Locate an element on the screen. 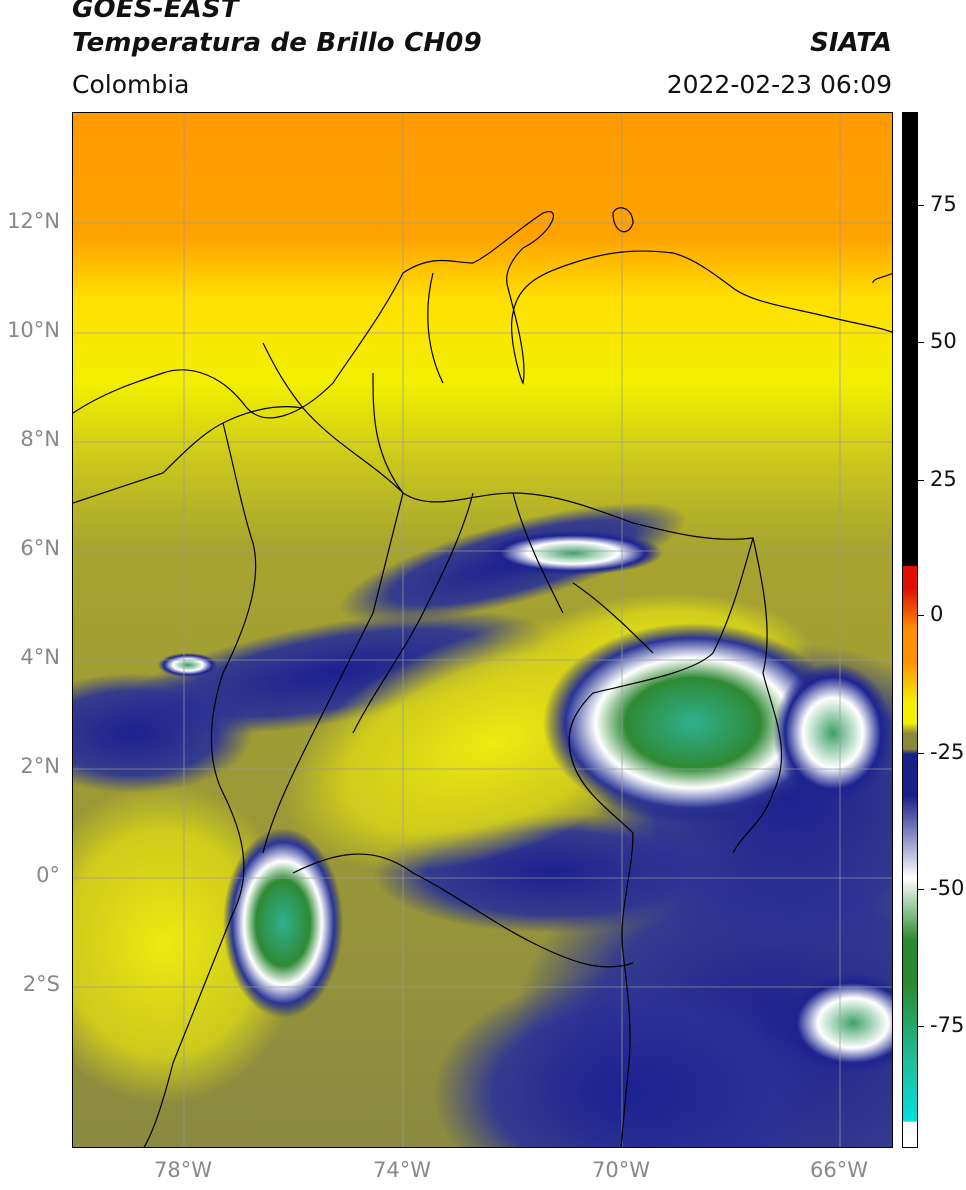 Image resolution: width=966 pixels, height=1190 pixels. latitude-label: 10°N is located at coordinates (33, 330).